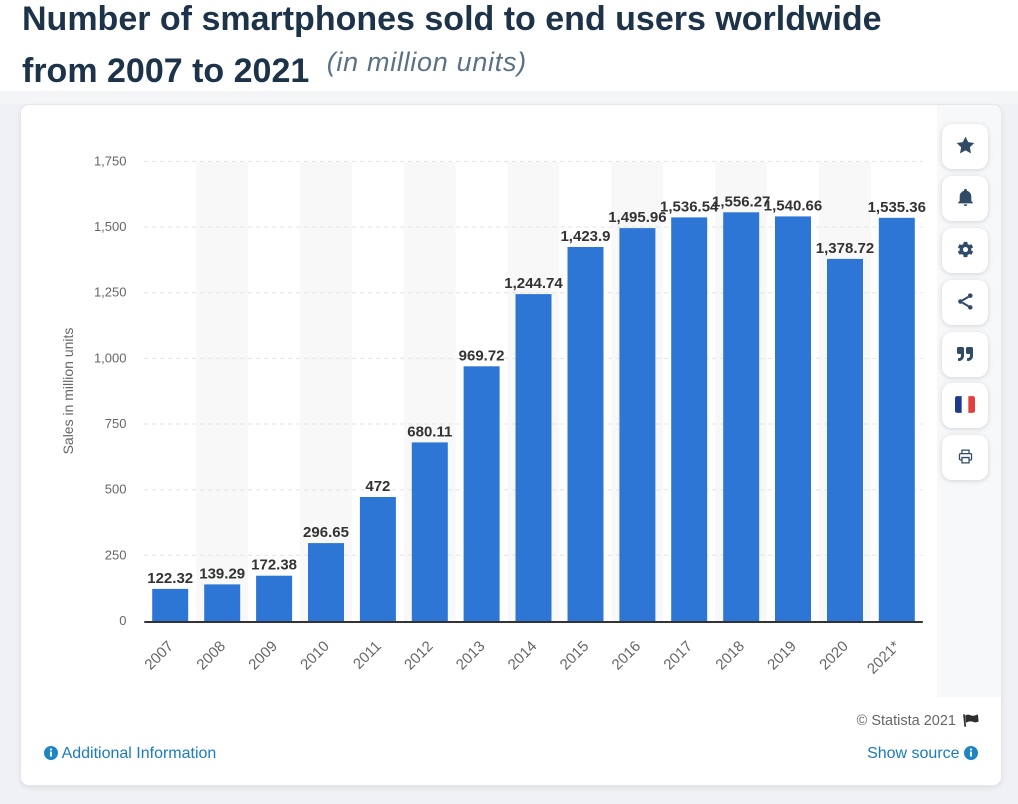 Image resolution: width=1018 pixels, height=804 pixels. What do you see at coordinates (884, 658) in the screenshot?
I see `svg-text: 2021*` at bounding box center [884, 658].